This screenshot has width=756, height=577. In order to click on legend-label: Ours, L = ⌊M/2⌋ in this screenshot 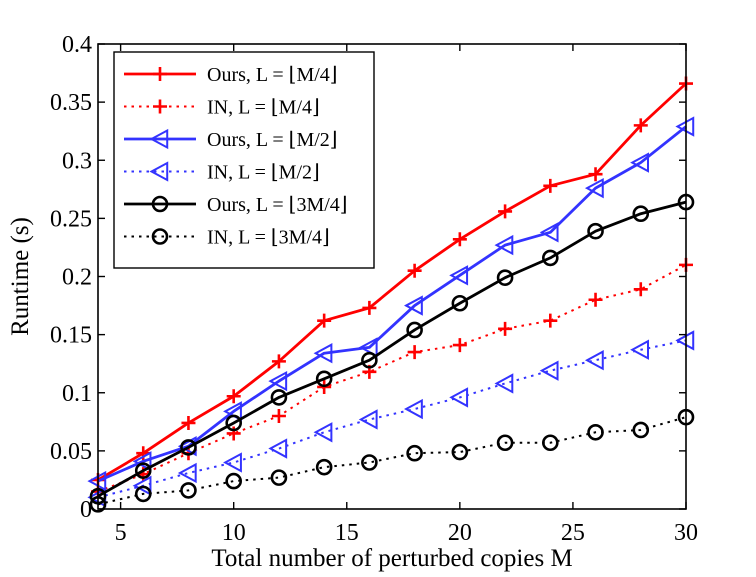, I will do `click(272, 140)`.